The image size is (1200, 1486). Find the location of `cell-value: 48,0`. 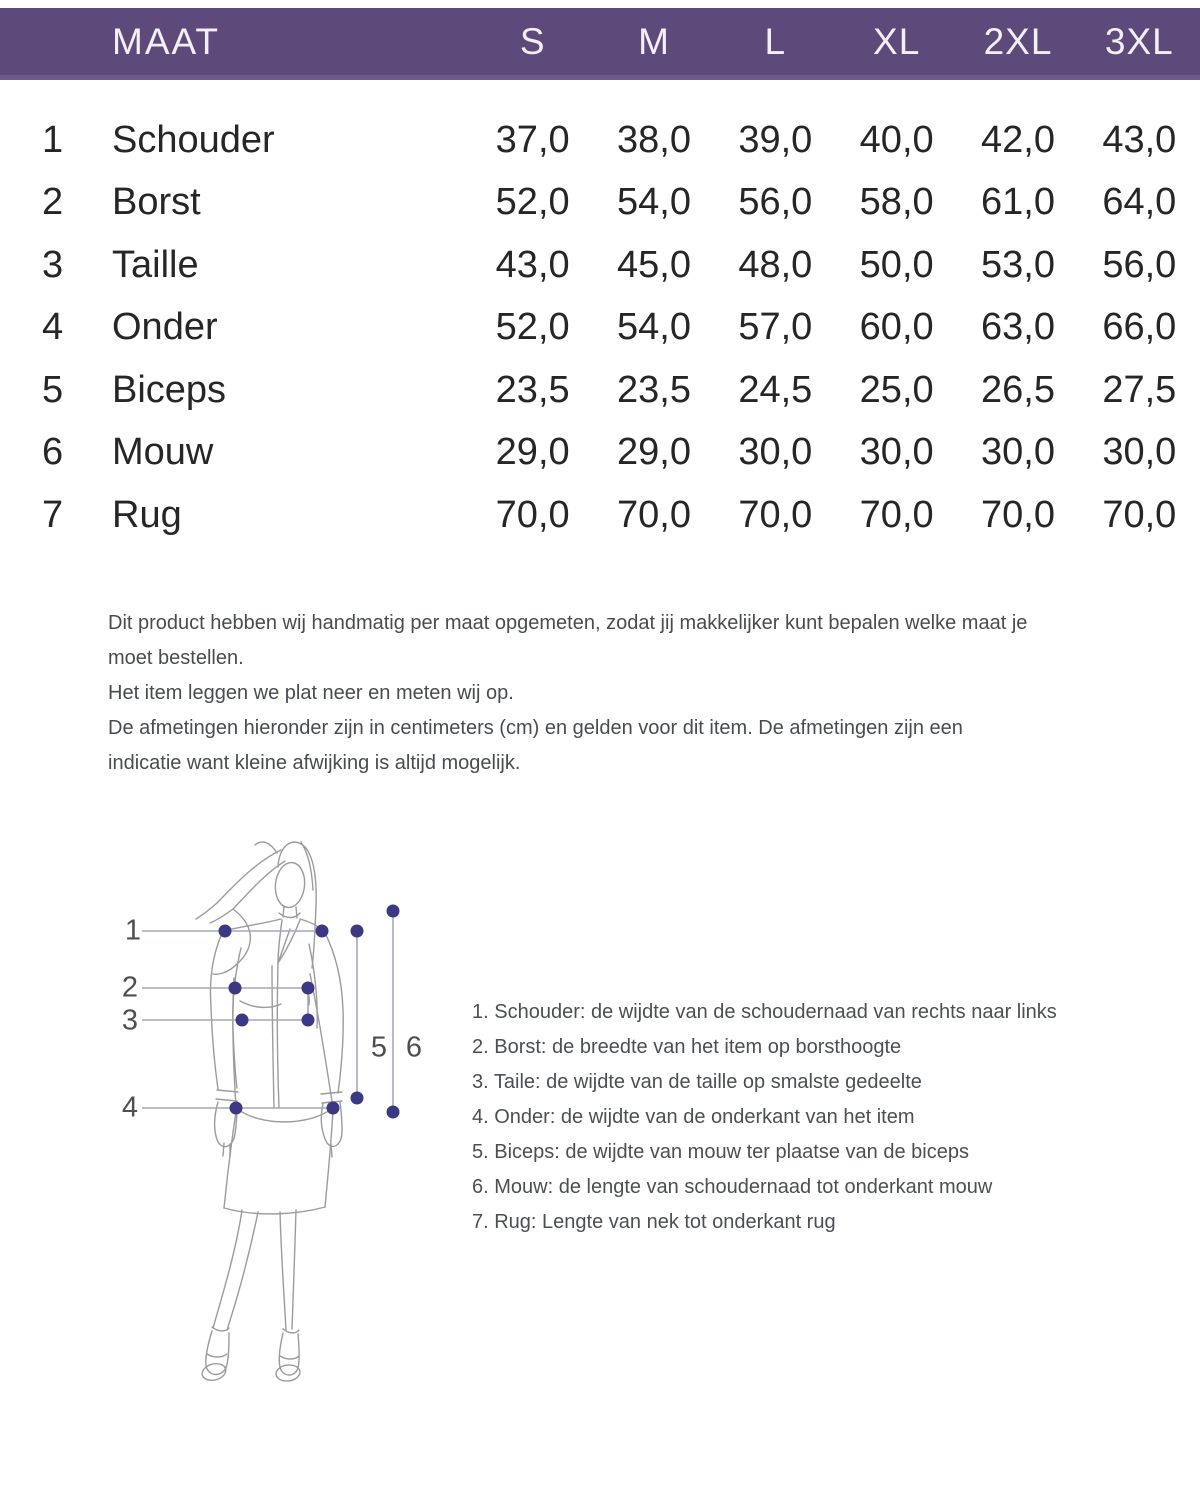

cell-value: 48,0 is located at coordinates (775, 264).